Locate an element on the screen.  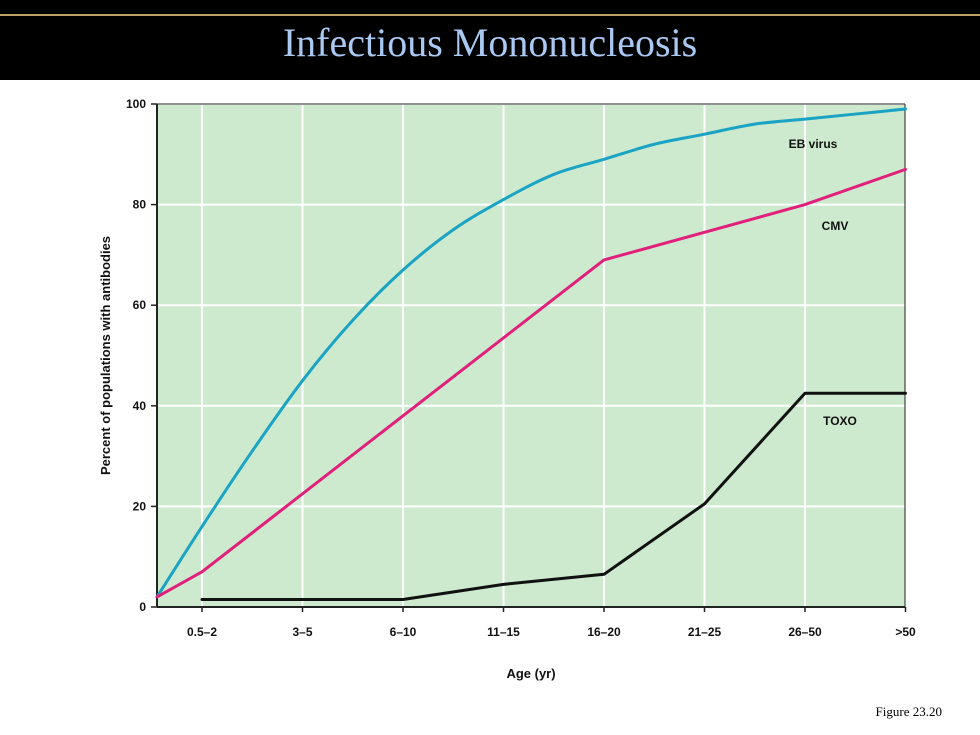
title-bar is located at coordinates (490, 40).